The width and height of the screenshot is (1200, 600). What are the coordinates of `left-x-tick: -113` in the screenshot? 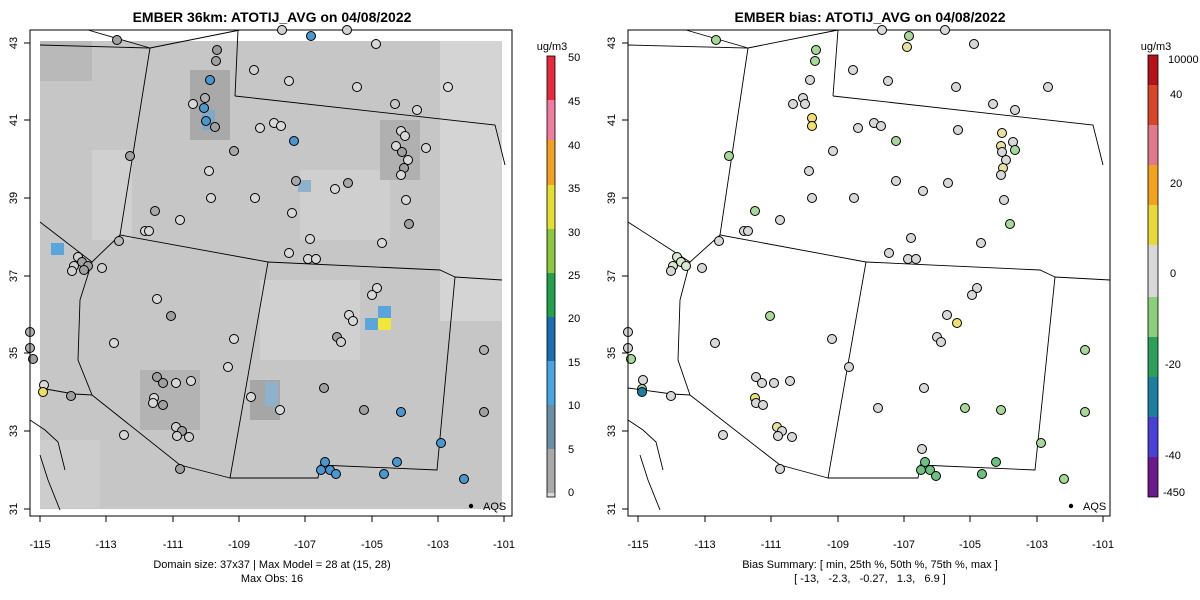 It's located at (105, 545).